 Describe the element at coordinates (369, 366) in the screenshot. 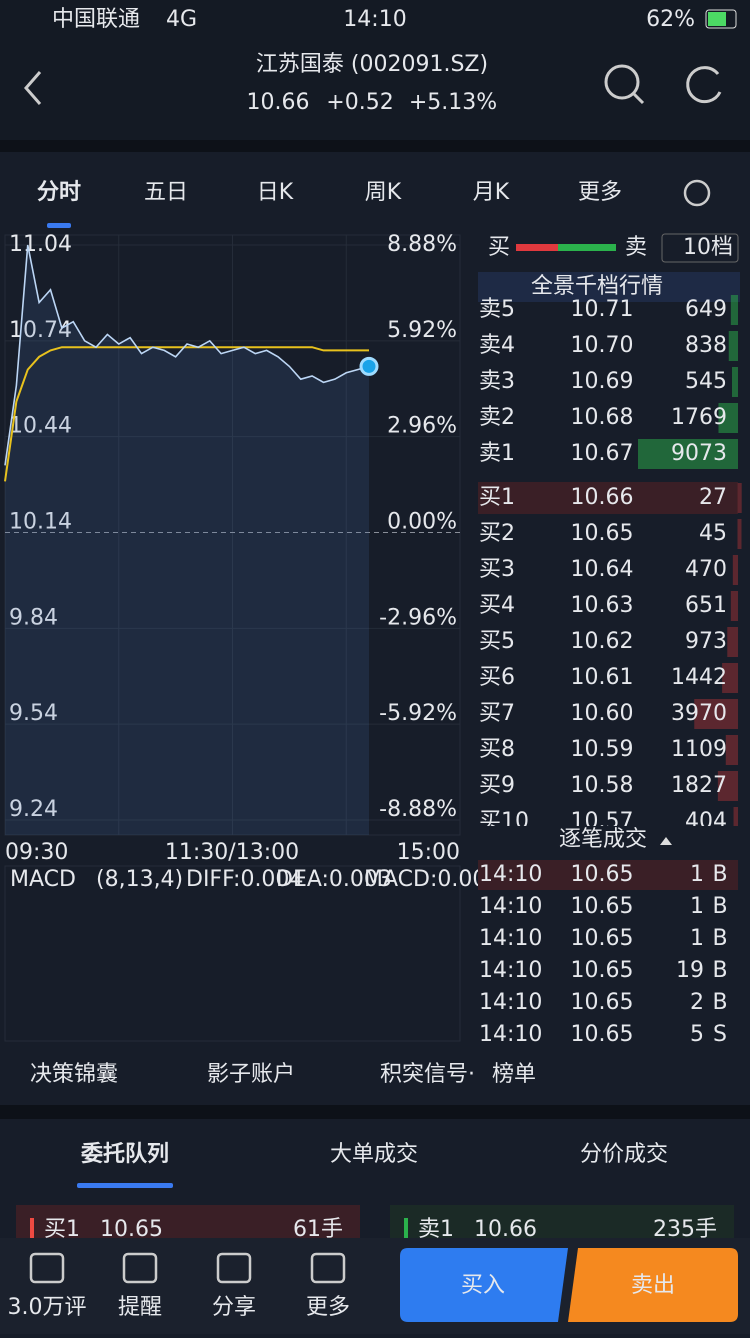

I see `current-dot` at that location.